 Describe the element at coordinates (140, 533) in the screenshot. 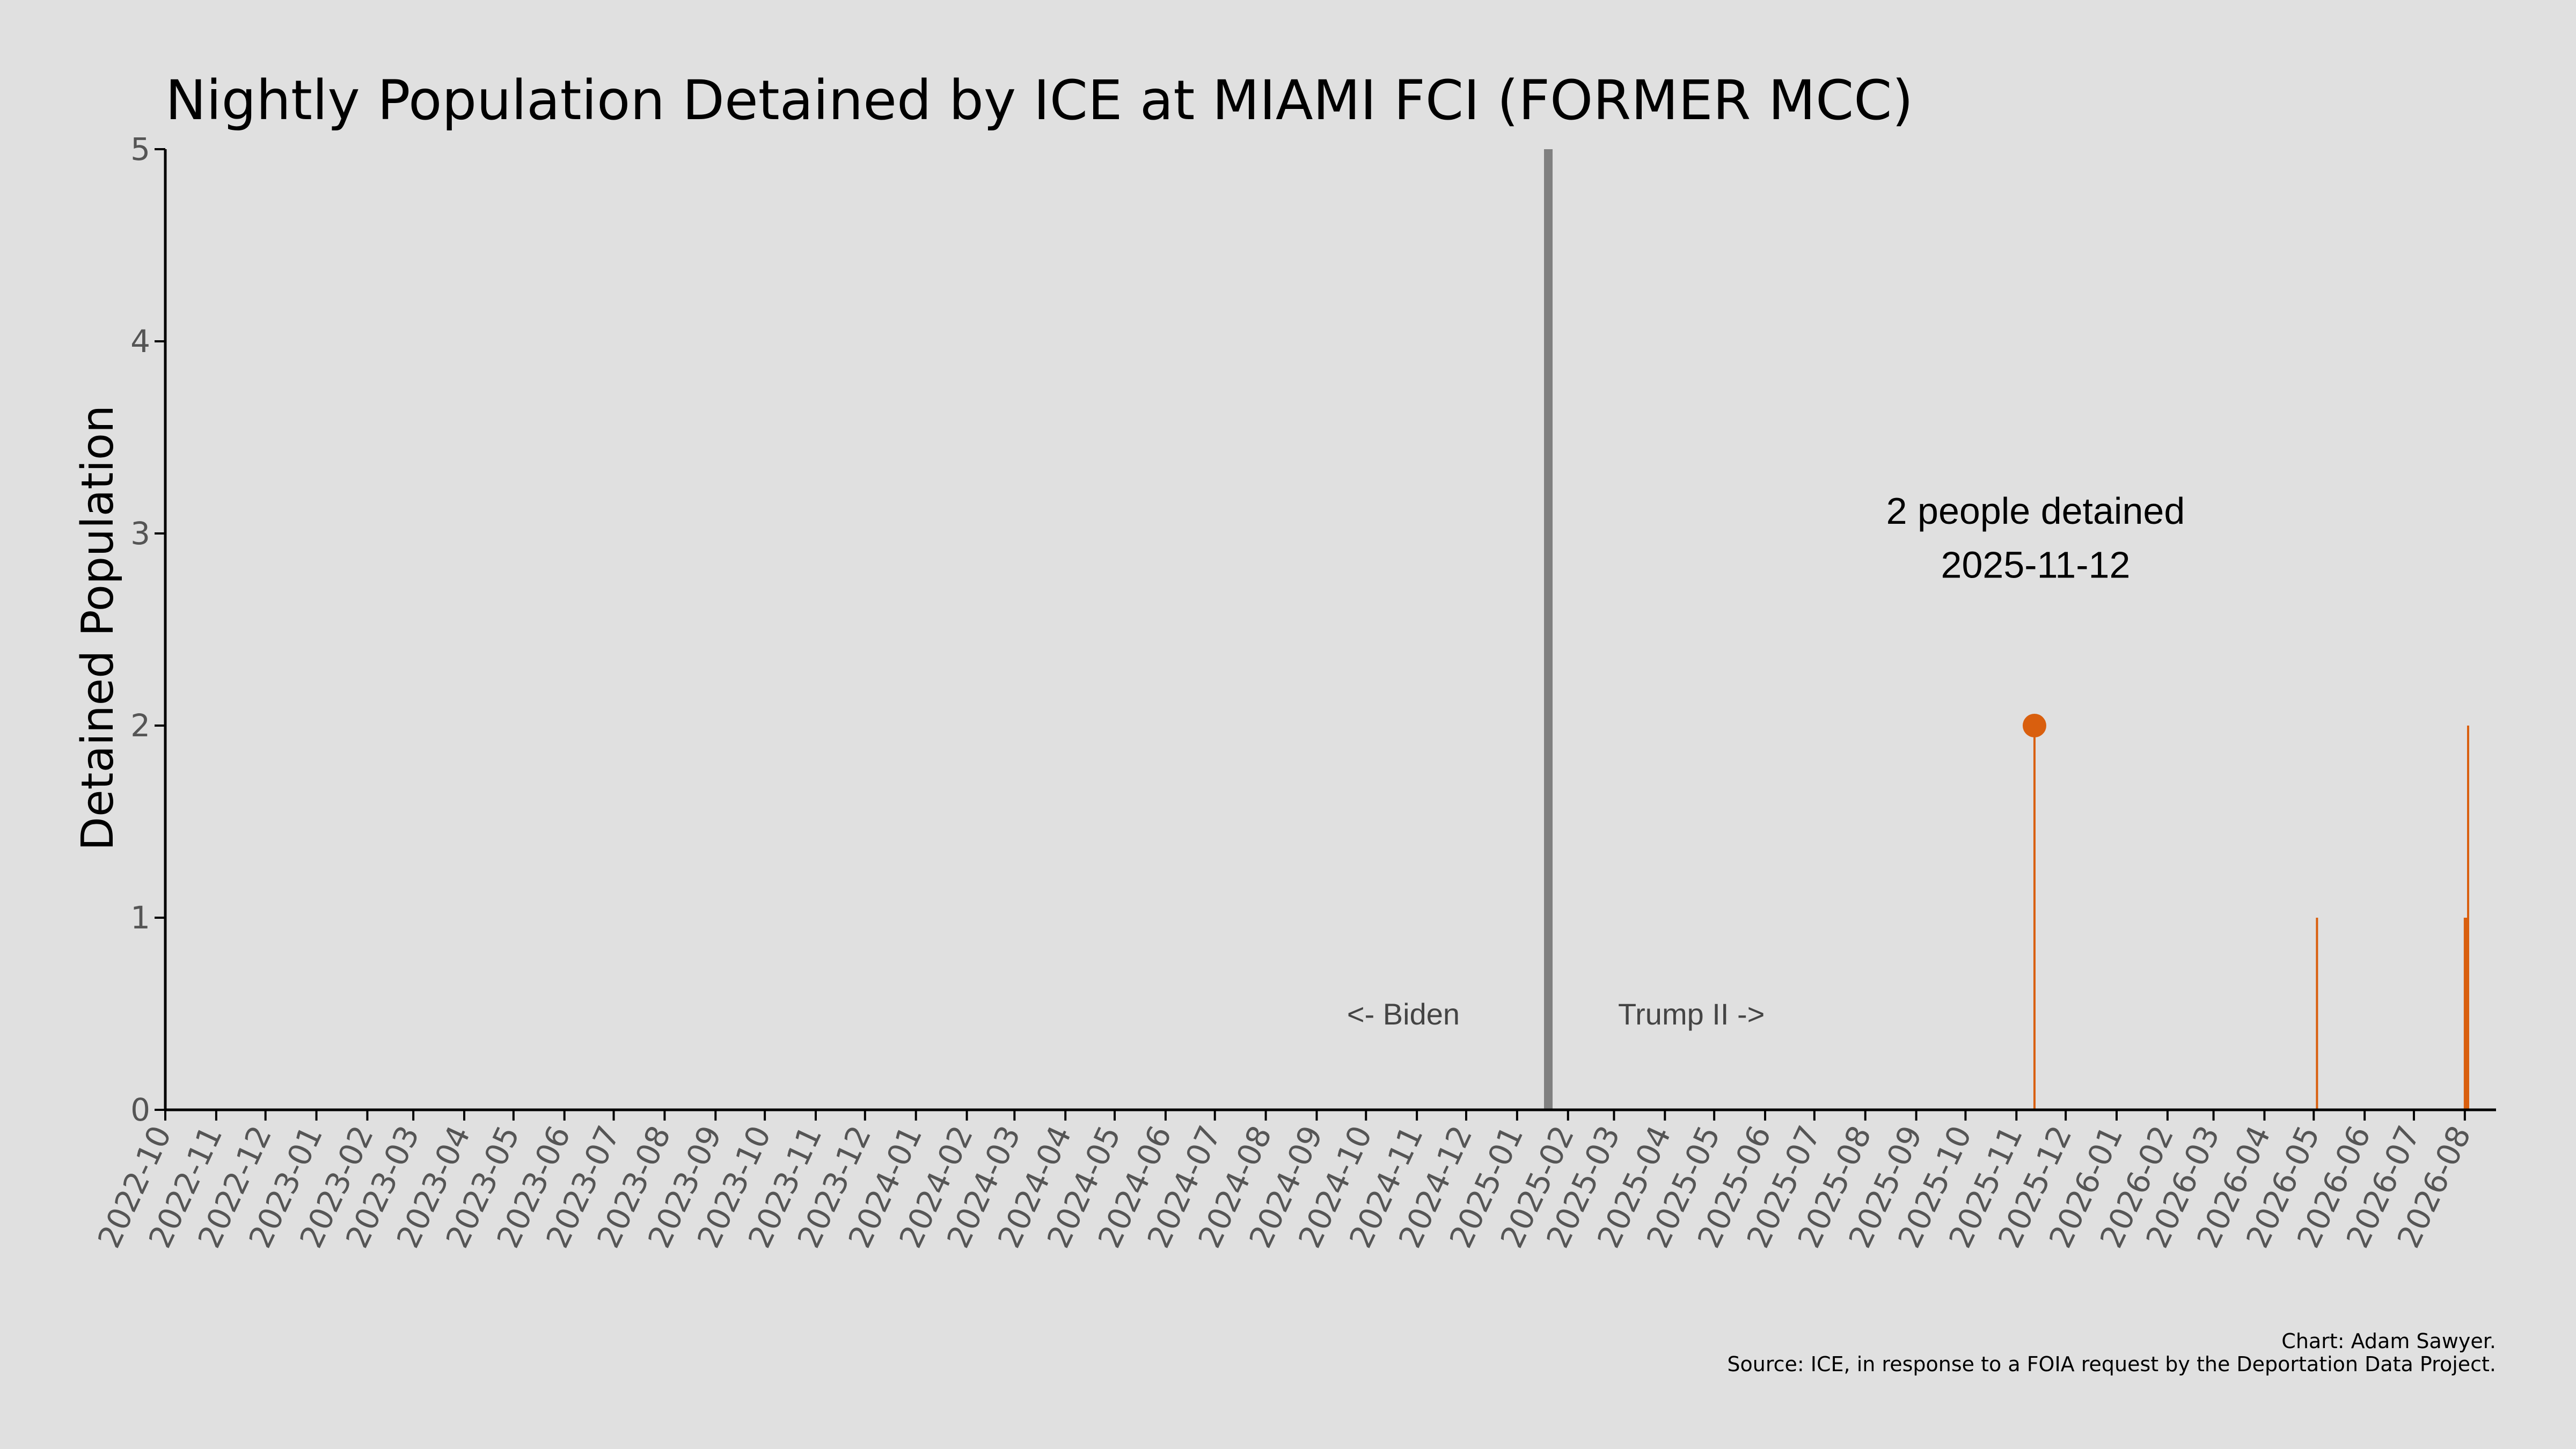

I see `y-tick-label: 3` at that location.